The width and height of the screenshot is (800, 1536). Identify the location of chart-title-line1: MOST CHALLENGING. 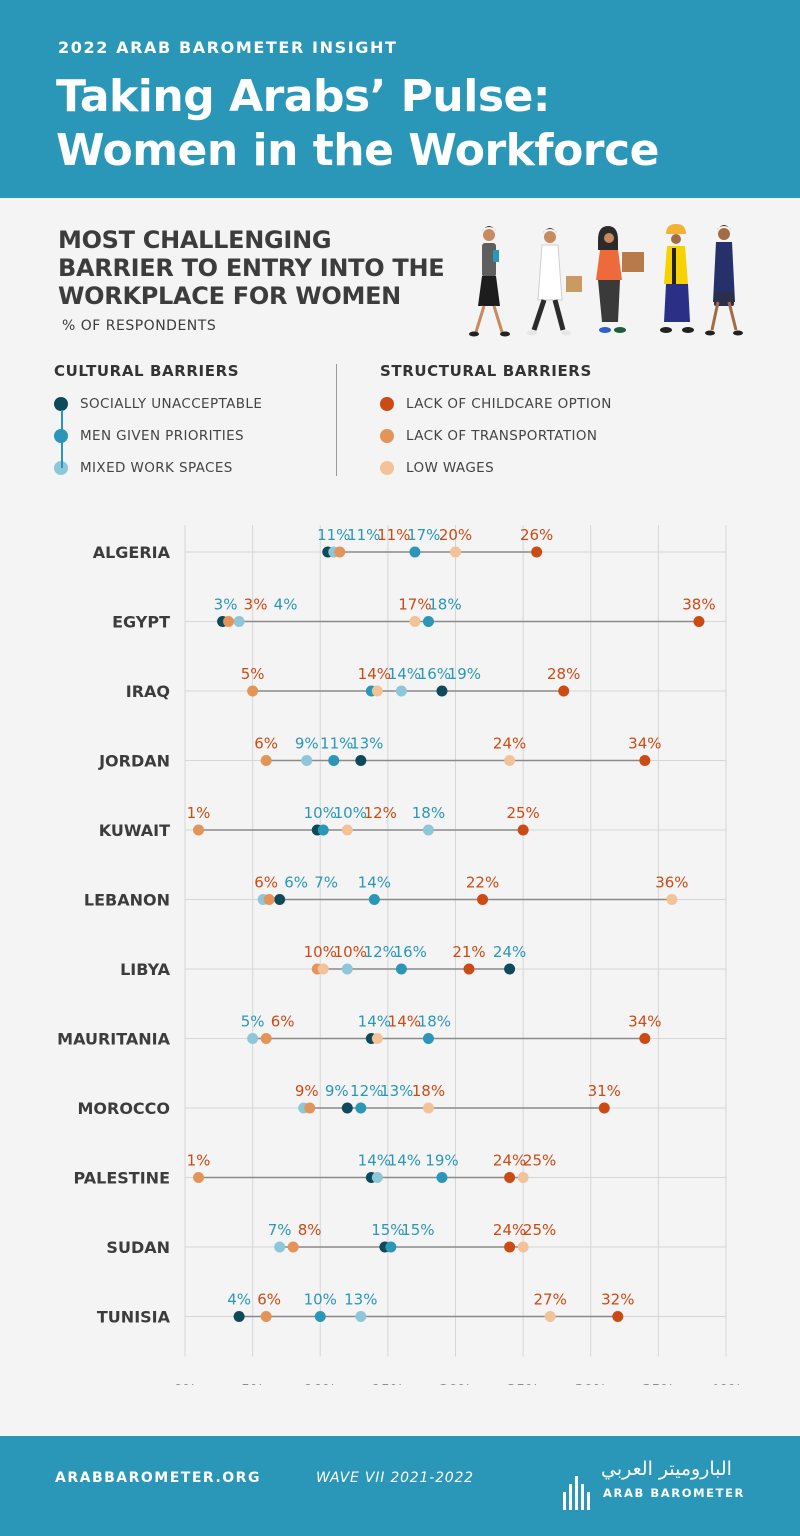
(195, 240).